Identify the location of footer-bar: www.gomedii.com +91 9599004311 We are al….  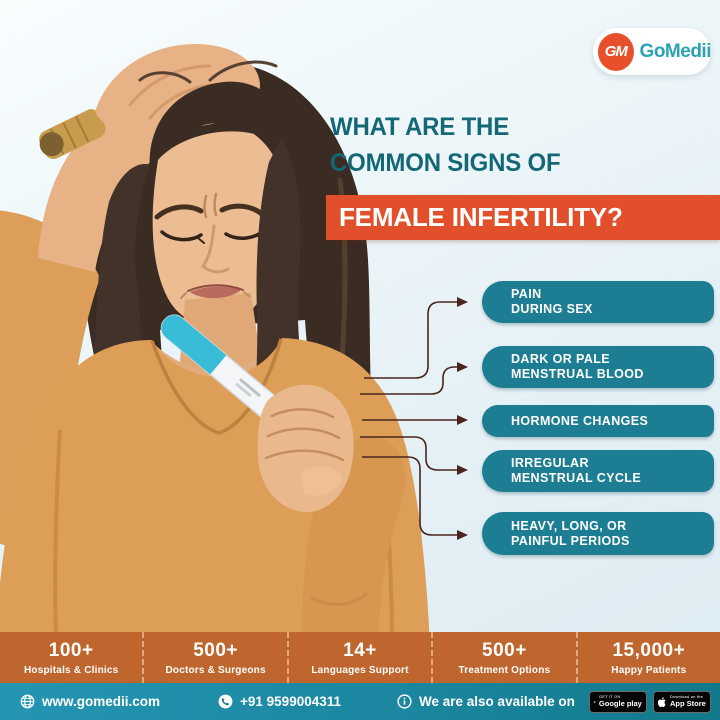
(360, 701).